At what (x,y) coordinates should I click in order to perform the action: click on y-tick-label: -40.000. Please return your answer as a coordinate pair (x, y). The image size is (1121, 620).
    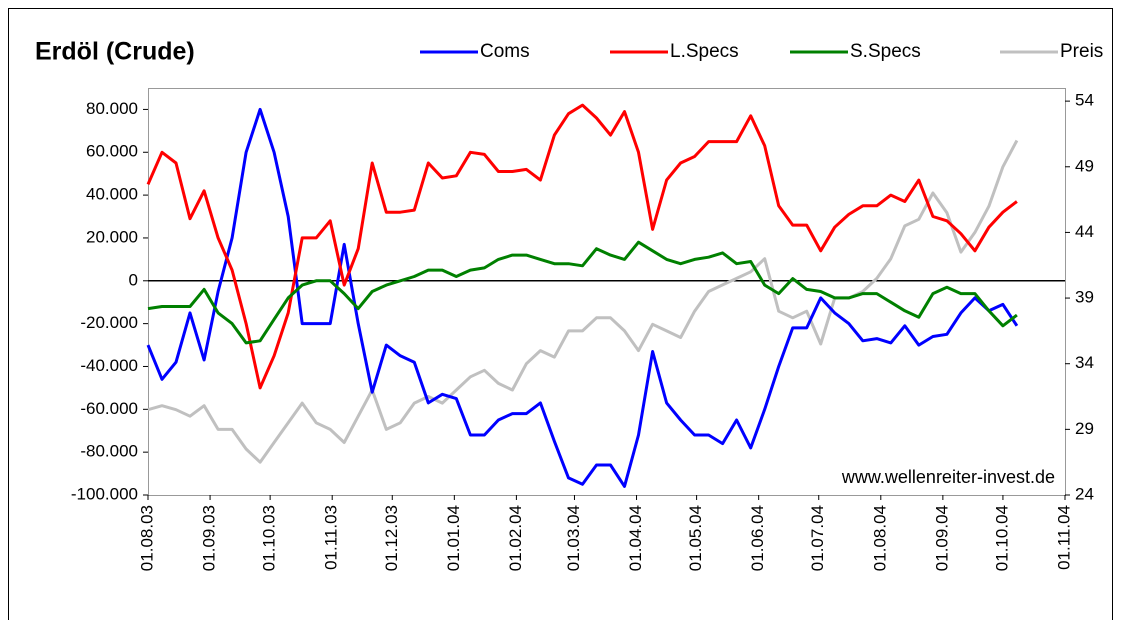
    Looking at the image, I should click on (109, 365).